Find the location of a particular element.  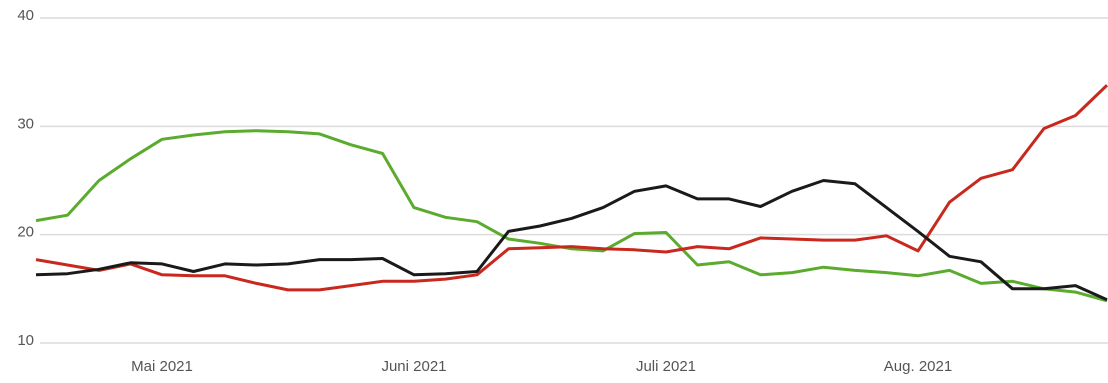

x-tick-label: Juli 2021 is located at coordinates (666, 366).